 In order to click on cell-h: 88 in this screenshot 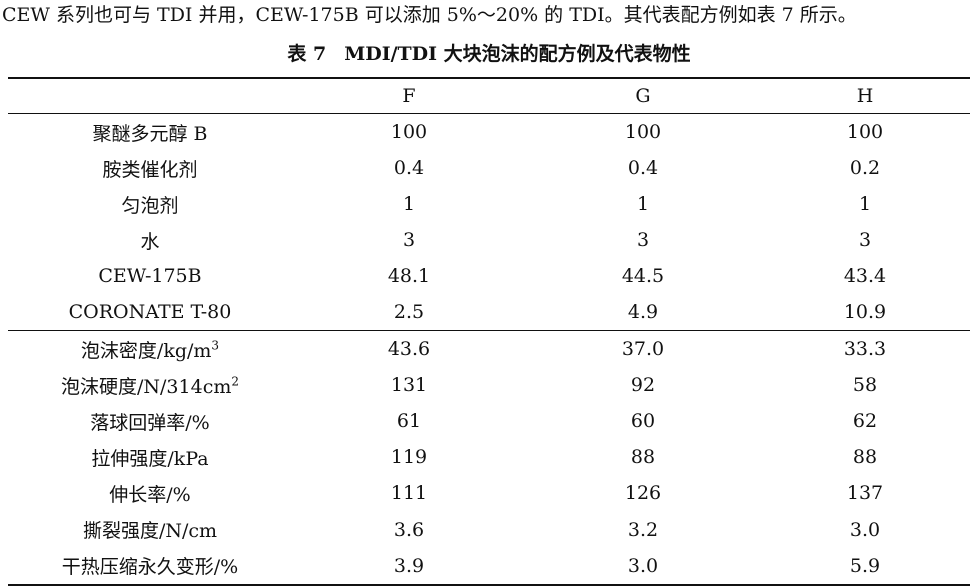, I will do `click(865, 457)`.